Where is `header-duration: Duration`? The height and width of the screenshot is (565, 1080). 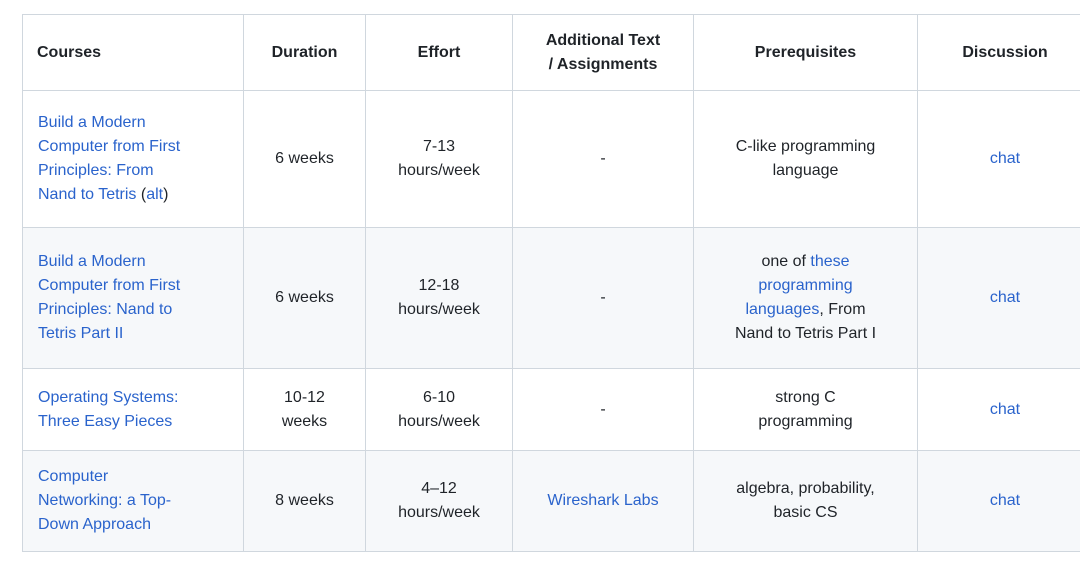 header-duration: Duration is located at coordinates (304, 52).